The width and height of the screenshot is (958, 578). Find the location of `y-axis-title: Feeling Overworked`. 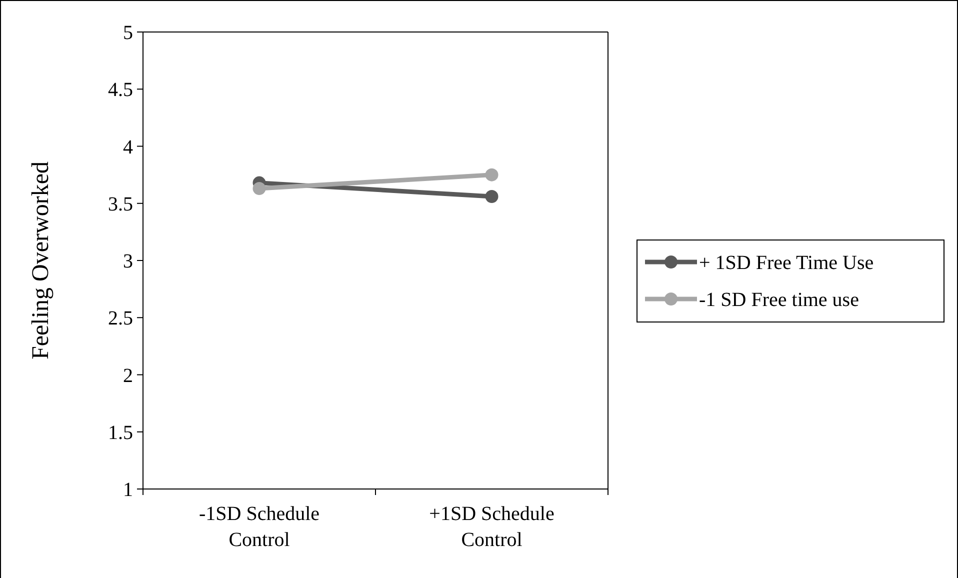

y-axis-title: Feeling Overworked is located at coordinates (41, 261).